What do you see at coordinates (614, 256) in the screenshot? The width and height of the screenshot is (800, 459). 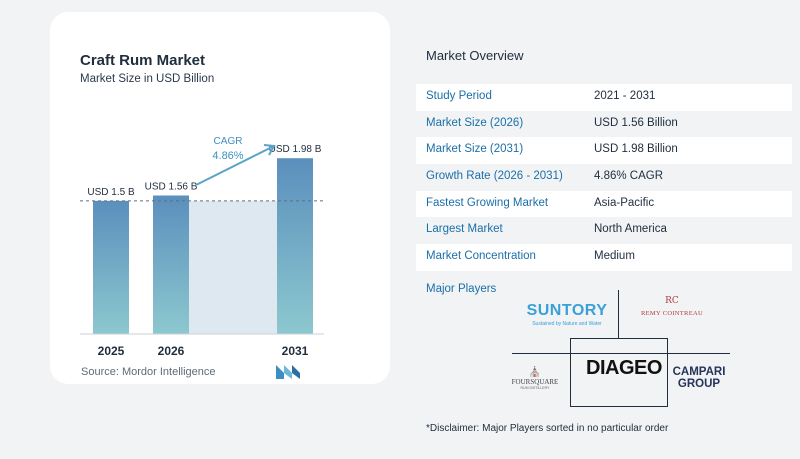 I see `row-value: Medium` at bounding box center [614, 256].